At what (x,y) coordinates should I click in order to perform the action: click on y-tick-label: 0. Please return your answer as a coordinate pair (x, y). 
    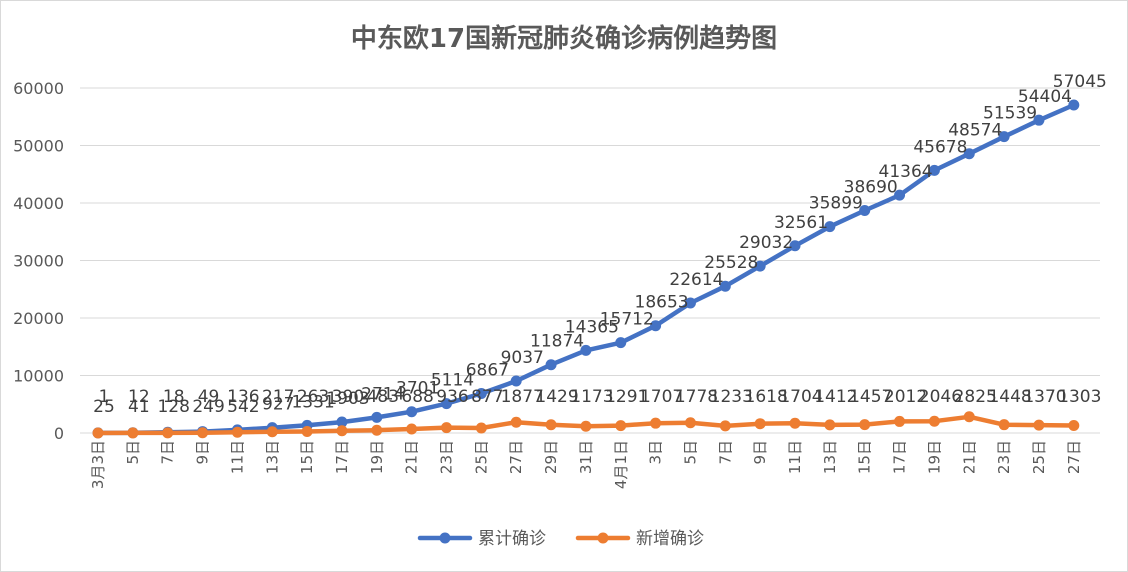
    Looking at the image, I should click on (59, 433).